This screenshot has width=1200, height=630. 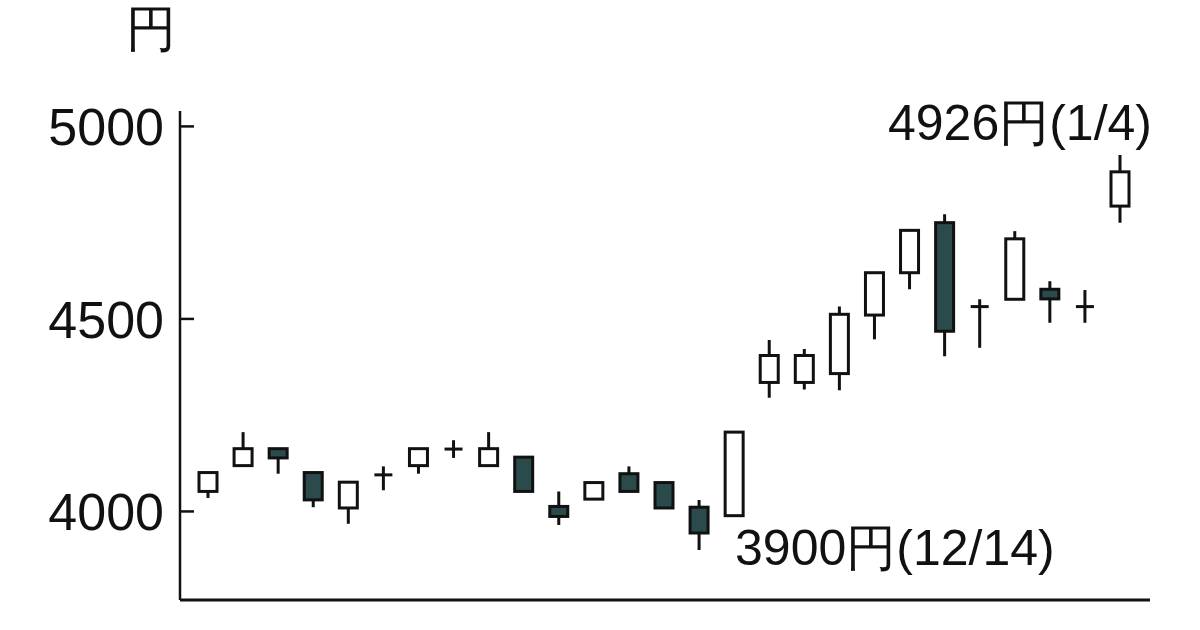 What do you see at coordinates (106, 512) in the screenshot?
I see `y-tick-label: 4000` at bounding box center [106, 512].